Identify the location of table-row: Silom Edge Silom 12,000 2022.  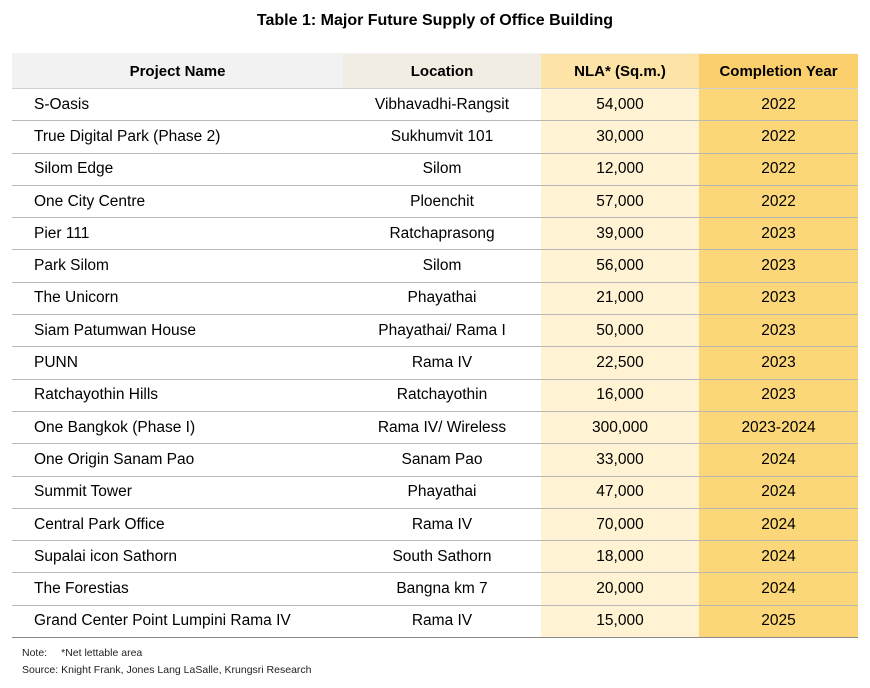
(435, 169).